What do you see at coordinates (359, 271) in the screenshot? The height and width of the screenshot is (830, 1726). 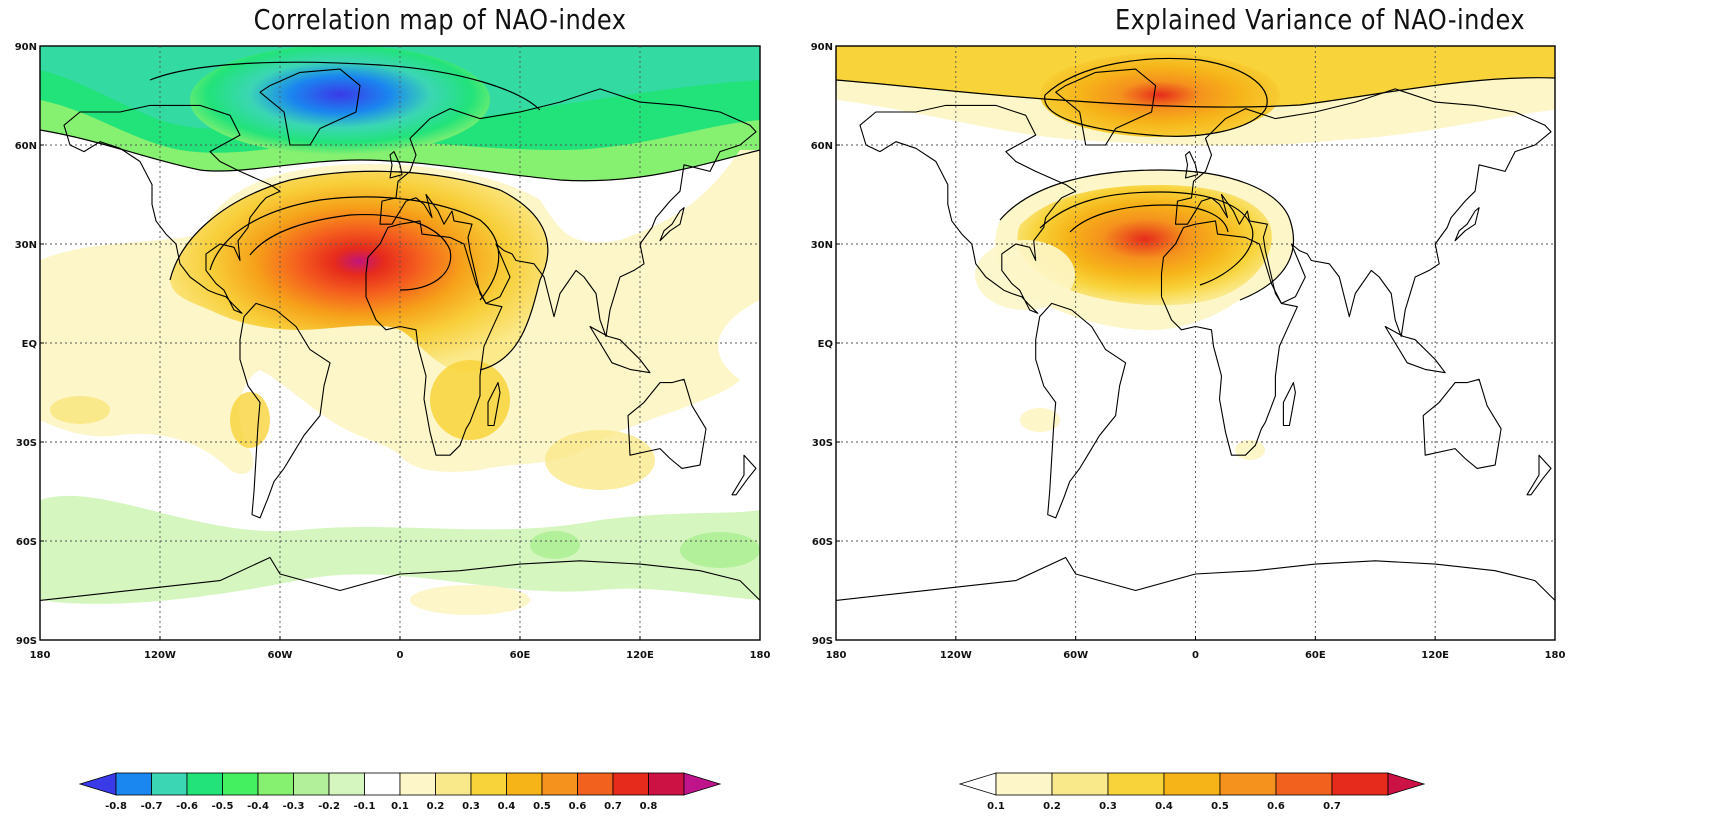 I see `positive-region-core` at bounding box center [359, 271].